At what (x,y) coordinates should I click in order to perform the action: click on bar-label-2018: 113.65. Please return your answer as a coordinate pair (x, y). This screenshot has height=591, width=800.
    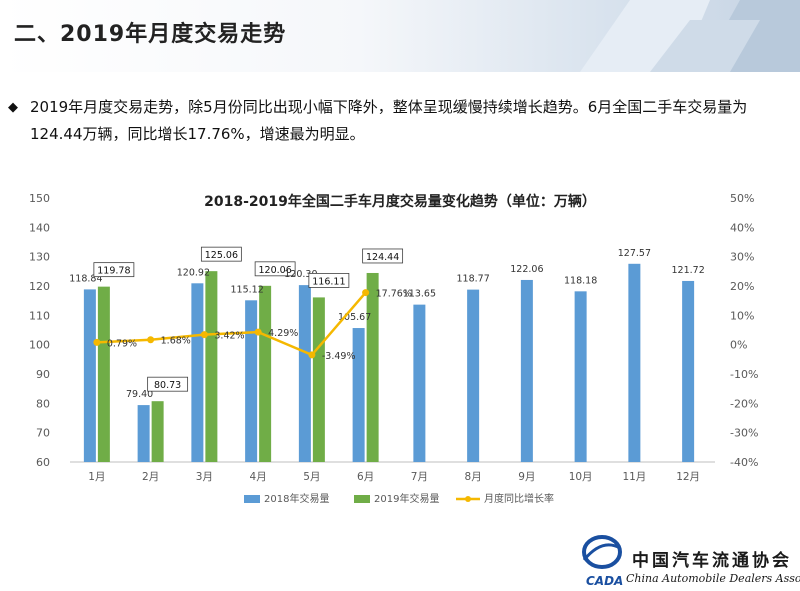
    Looking at the image, I should click on (419, 294).